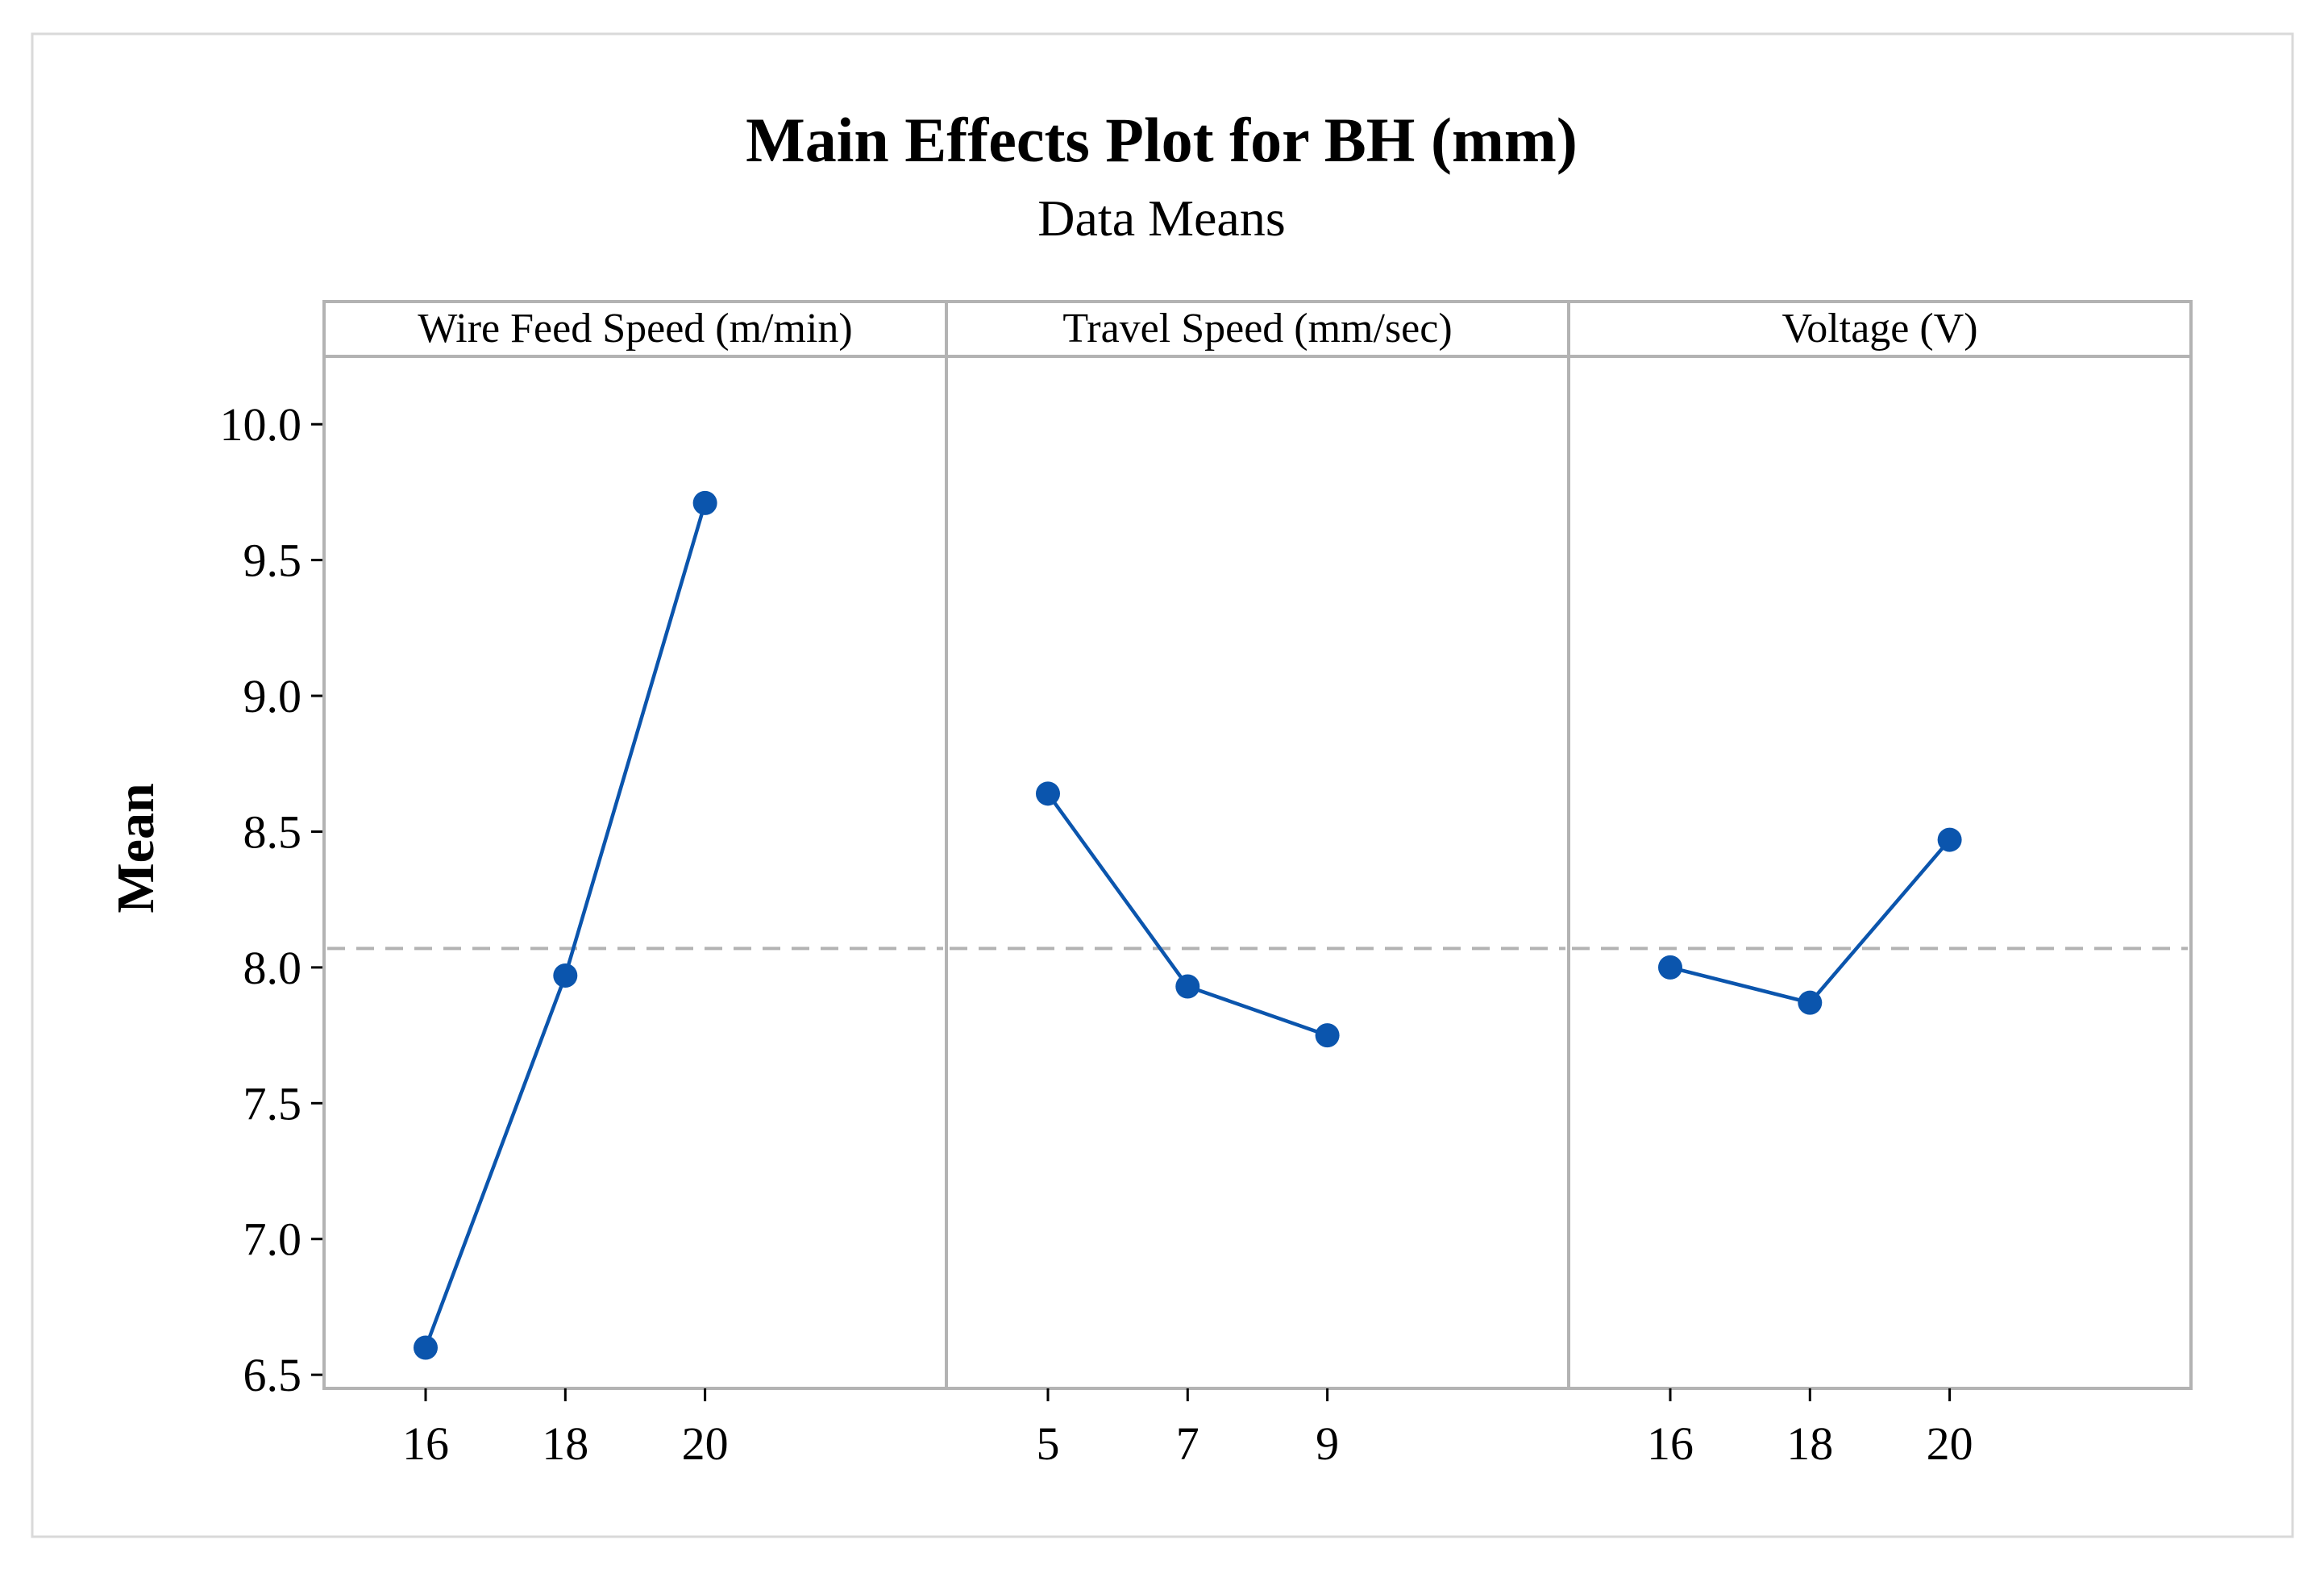 The width and height of the screenshot is (2324, 1573). Describe the element at coordinates (1879, 329) in the screenshot. I see `panel-header-label: Voltage (V)` at that location.